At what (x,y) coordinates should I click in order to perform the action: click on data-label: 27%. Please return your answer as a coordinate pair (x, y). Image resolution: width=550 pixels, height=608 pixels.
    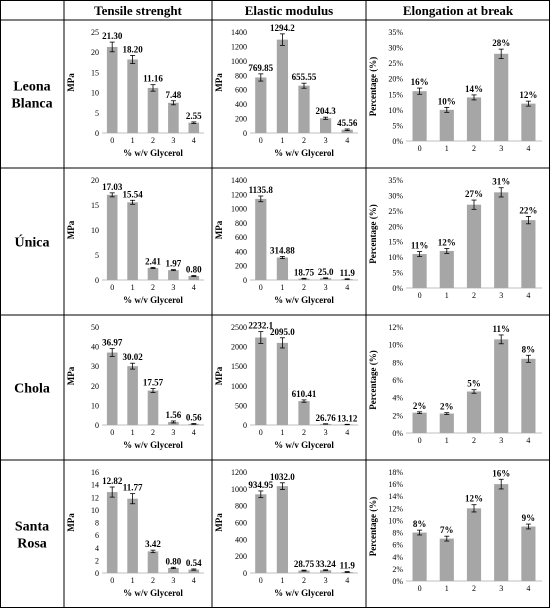
    Looking at the image, I should click on (474, 194).